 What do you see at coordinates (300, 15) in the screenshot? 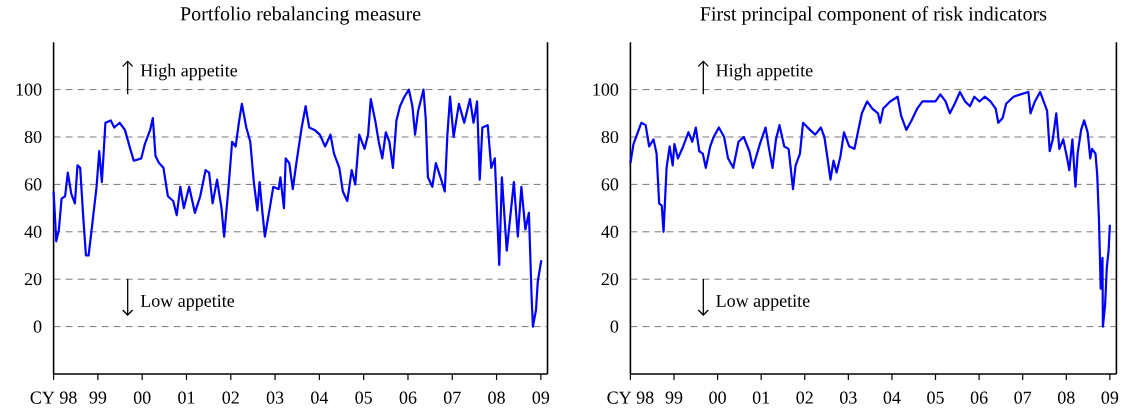
I see `chart-title: Portfolio rebalancing measure` at bounding box center [300, 15].